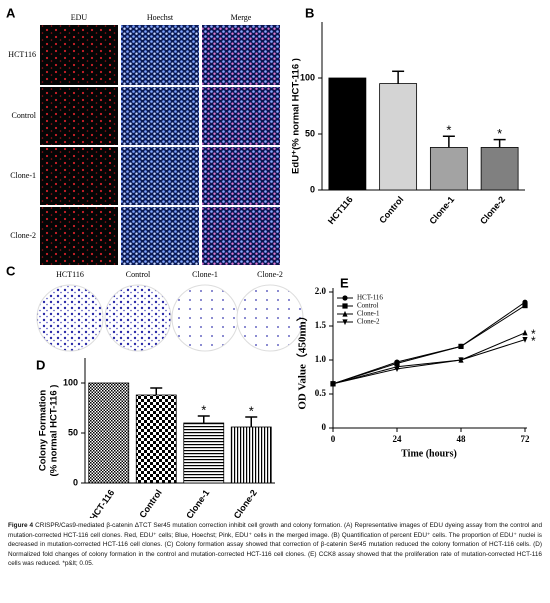 Image resolution: width=550 pixels, height=603 pixels. Describe the element at coordinates (23, 175) in the screenshot. I see `row-label: Clone-1` at that location.